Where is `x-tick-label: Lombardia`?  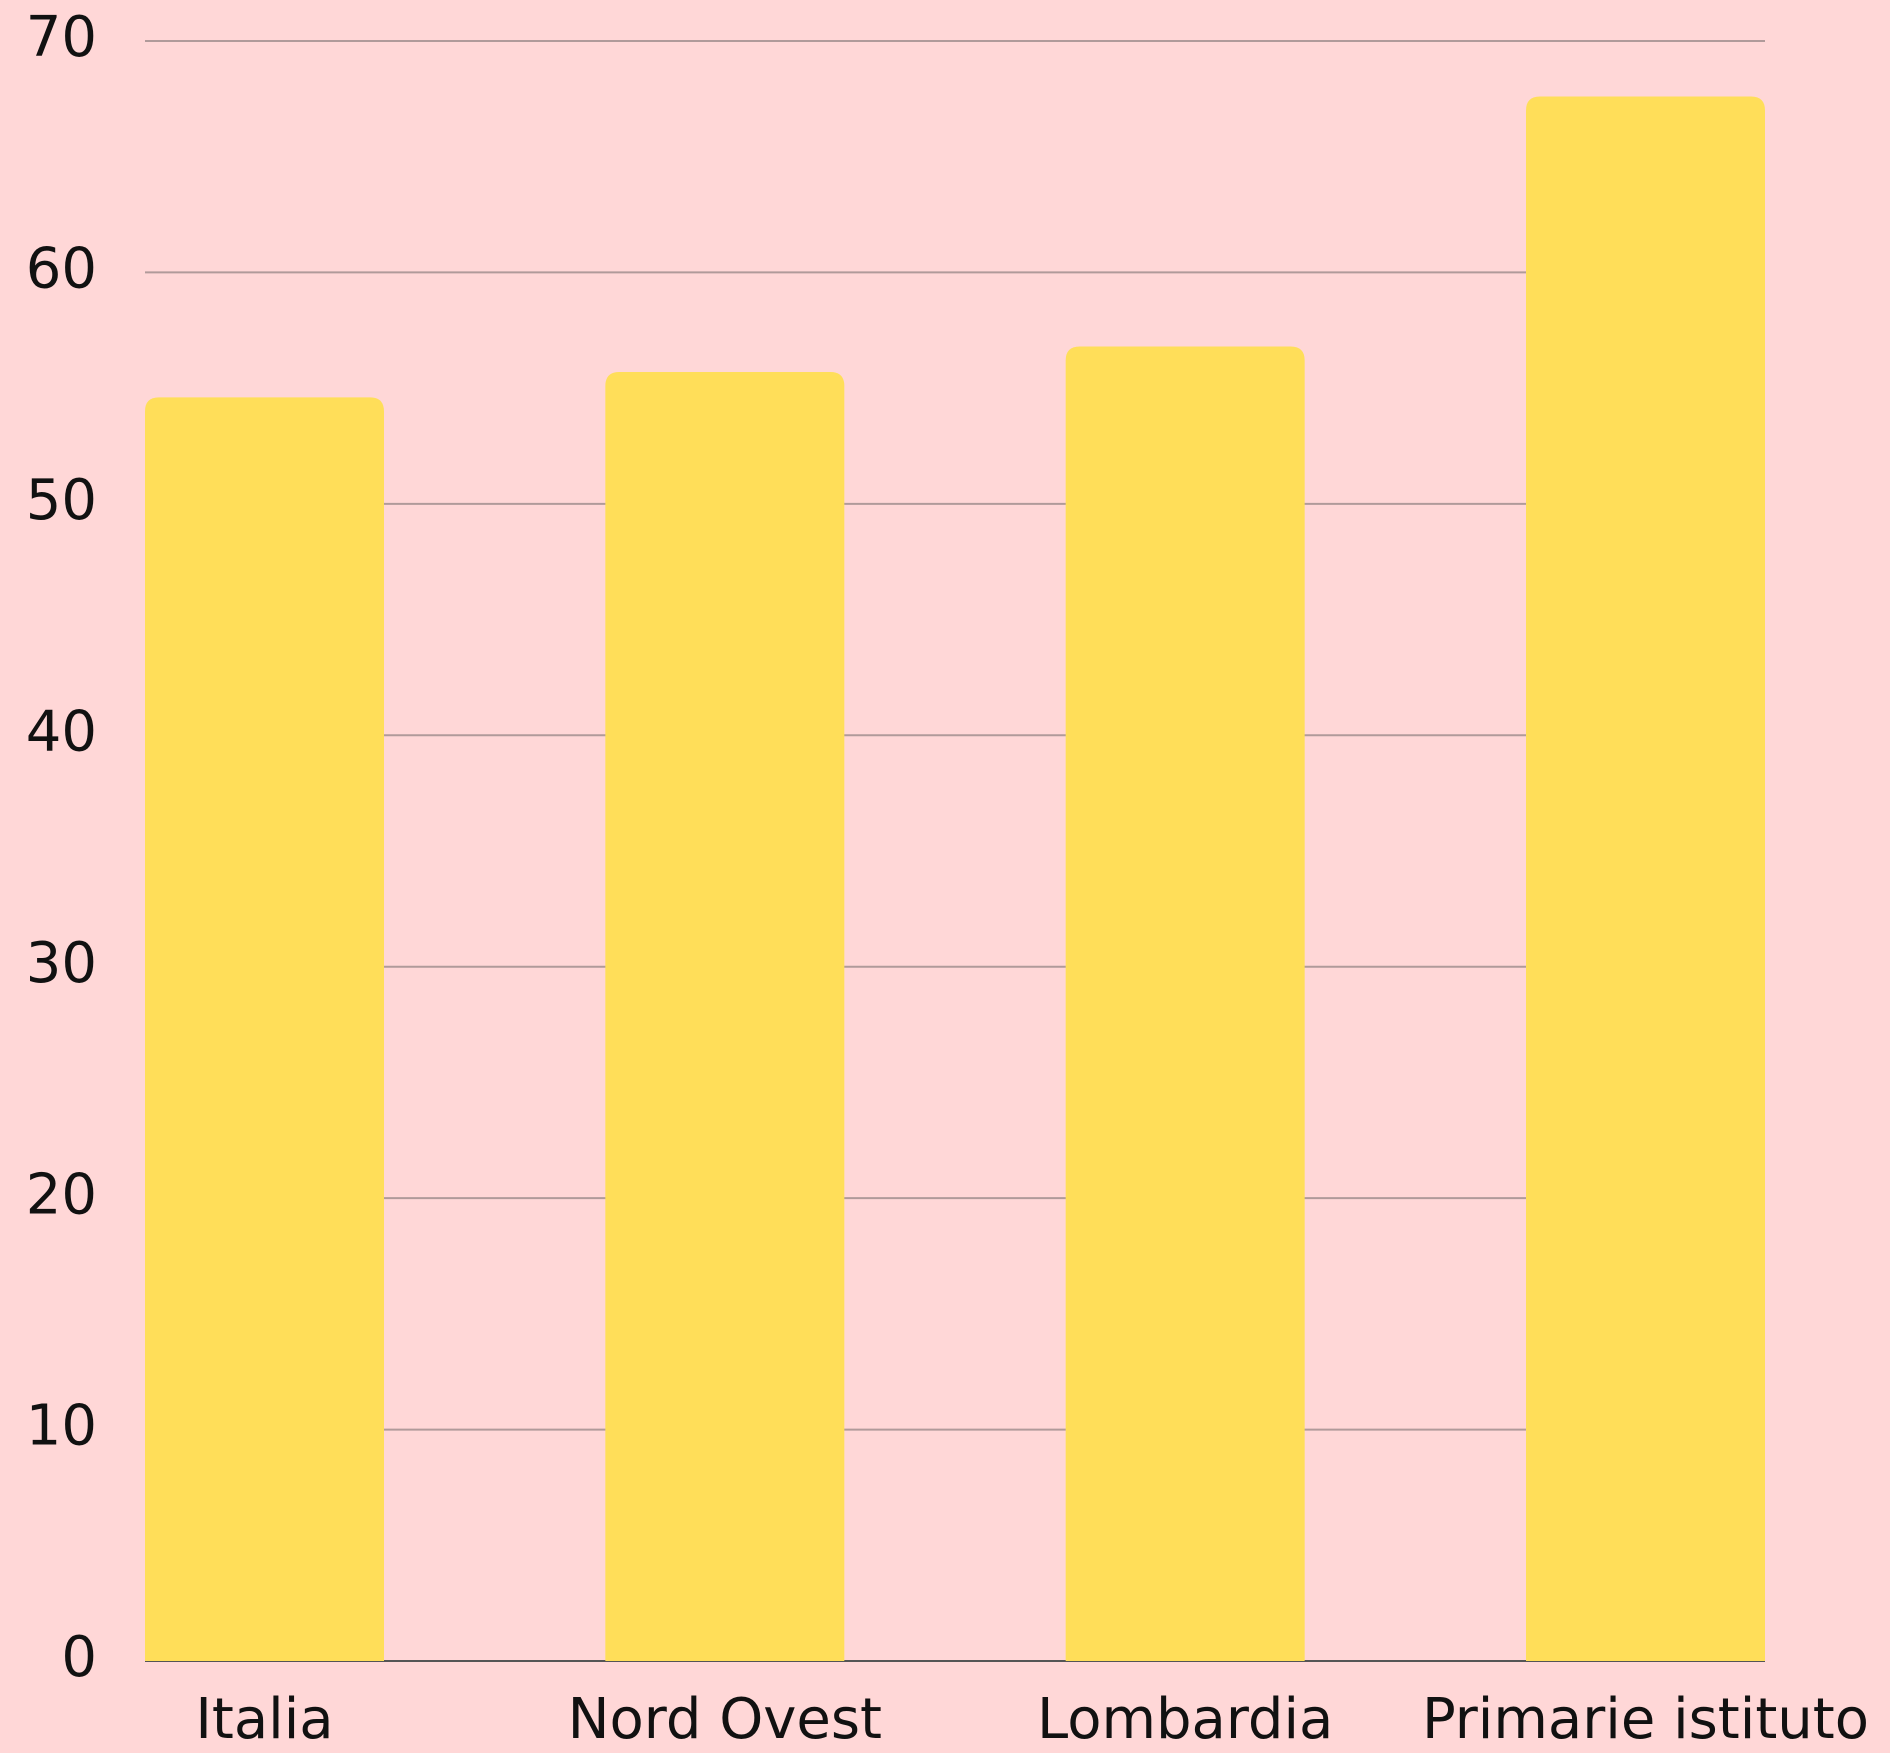
x-tick-label: Lombardia is located at coordinates (1185, 1719).